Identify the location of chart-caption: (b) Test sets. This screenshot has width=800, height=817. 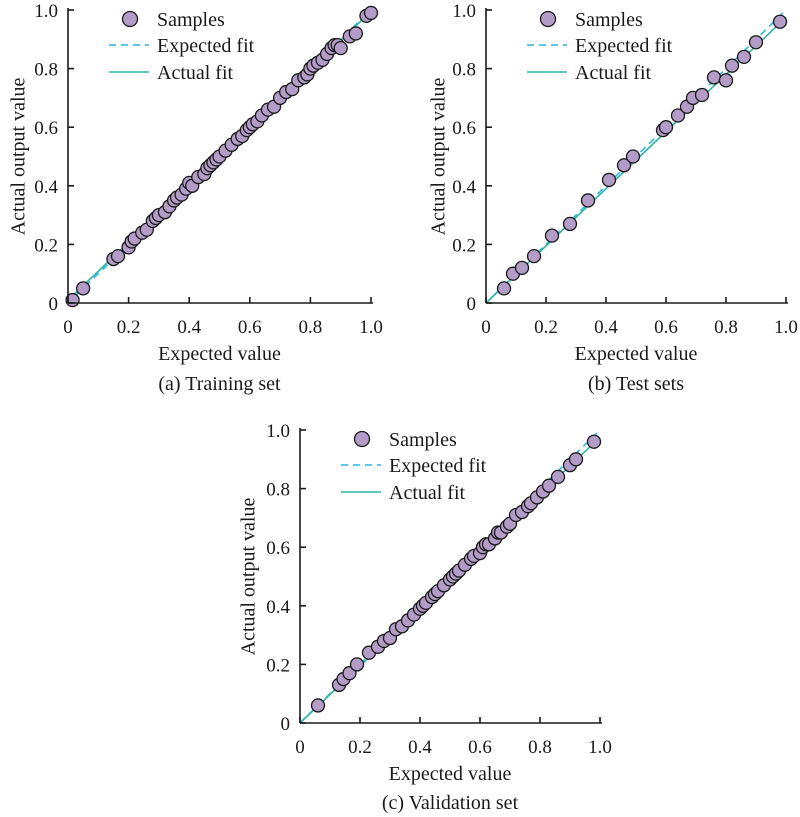
(636, 384).